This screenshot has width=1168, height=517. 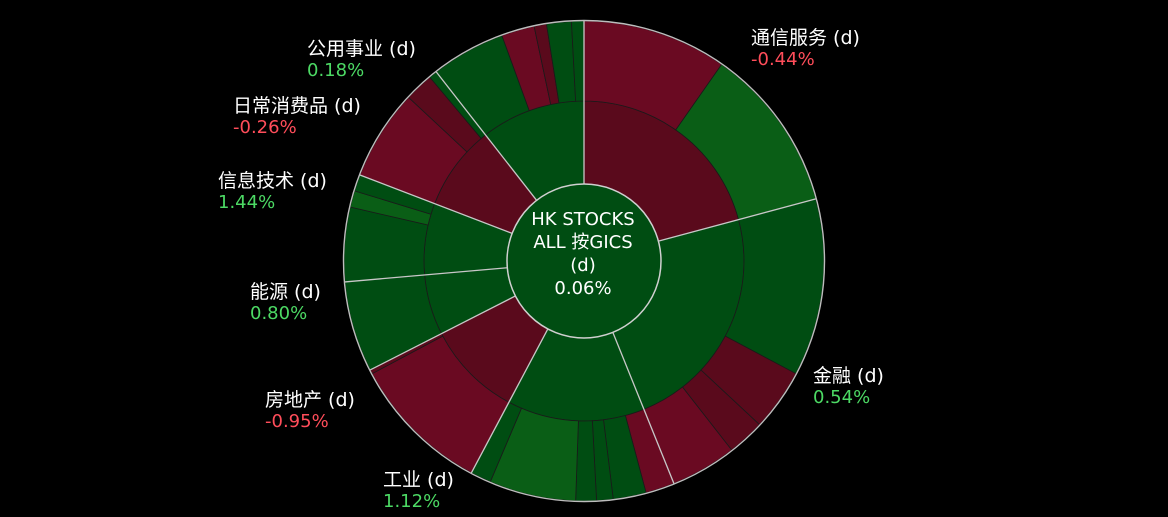 What do you see at coordinates (418, 480) in the screenshot?
I see `sector-name: 工业 (d)` at bounding box center [418, 480].